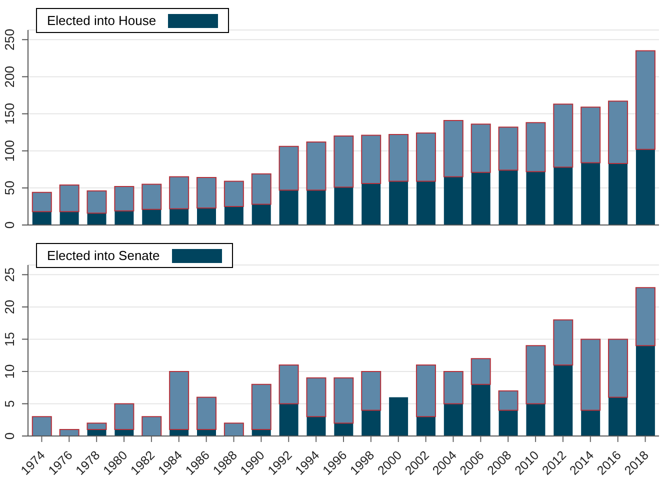 Image resolution: width=669 pixels, height=478 pixels. What do you see at coordinates (9, 404) in the screenshot?
I see `y-tick-label: 5` at bounding box center [9, 404].